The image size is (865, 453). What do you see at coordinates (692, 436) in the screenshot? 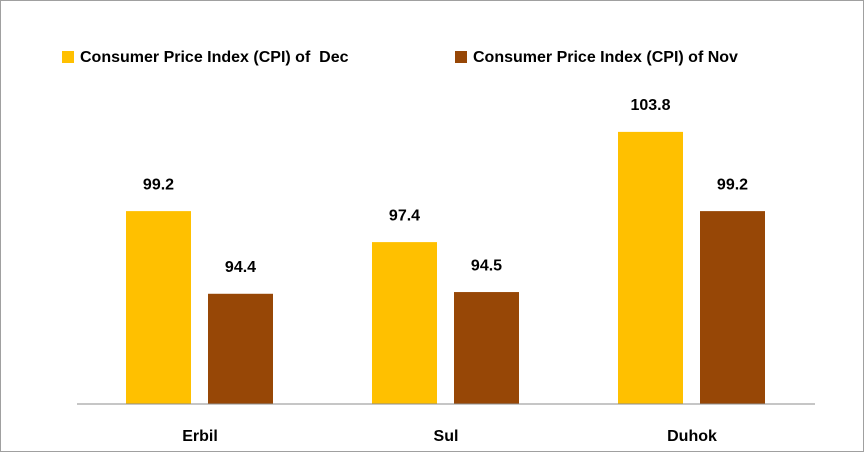
I see `x-tick-label: Duhok` at bounding box center [692, 436].